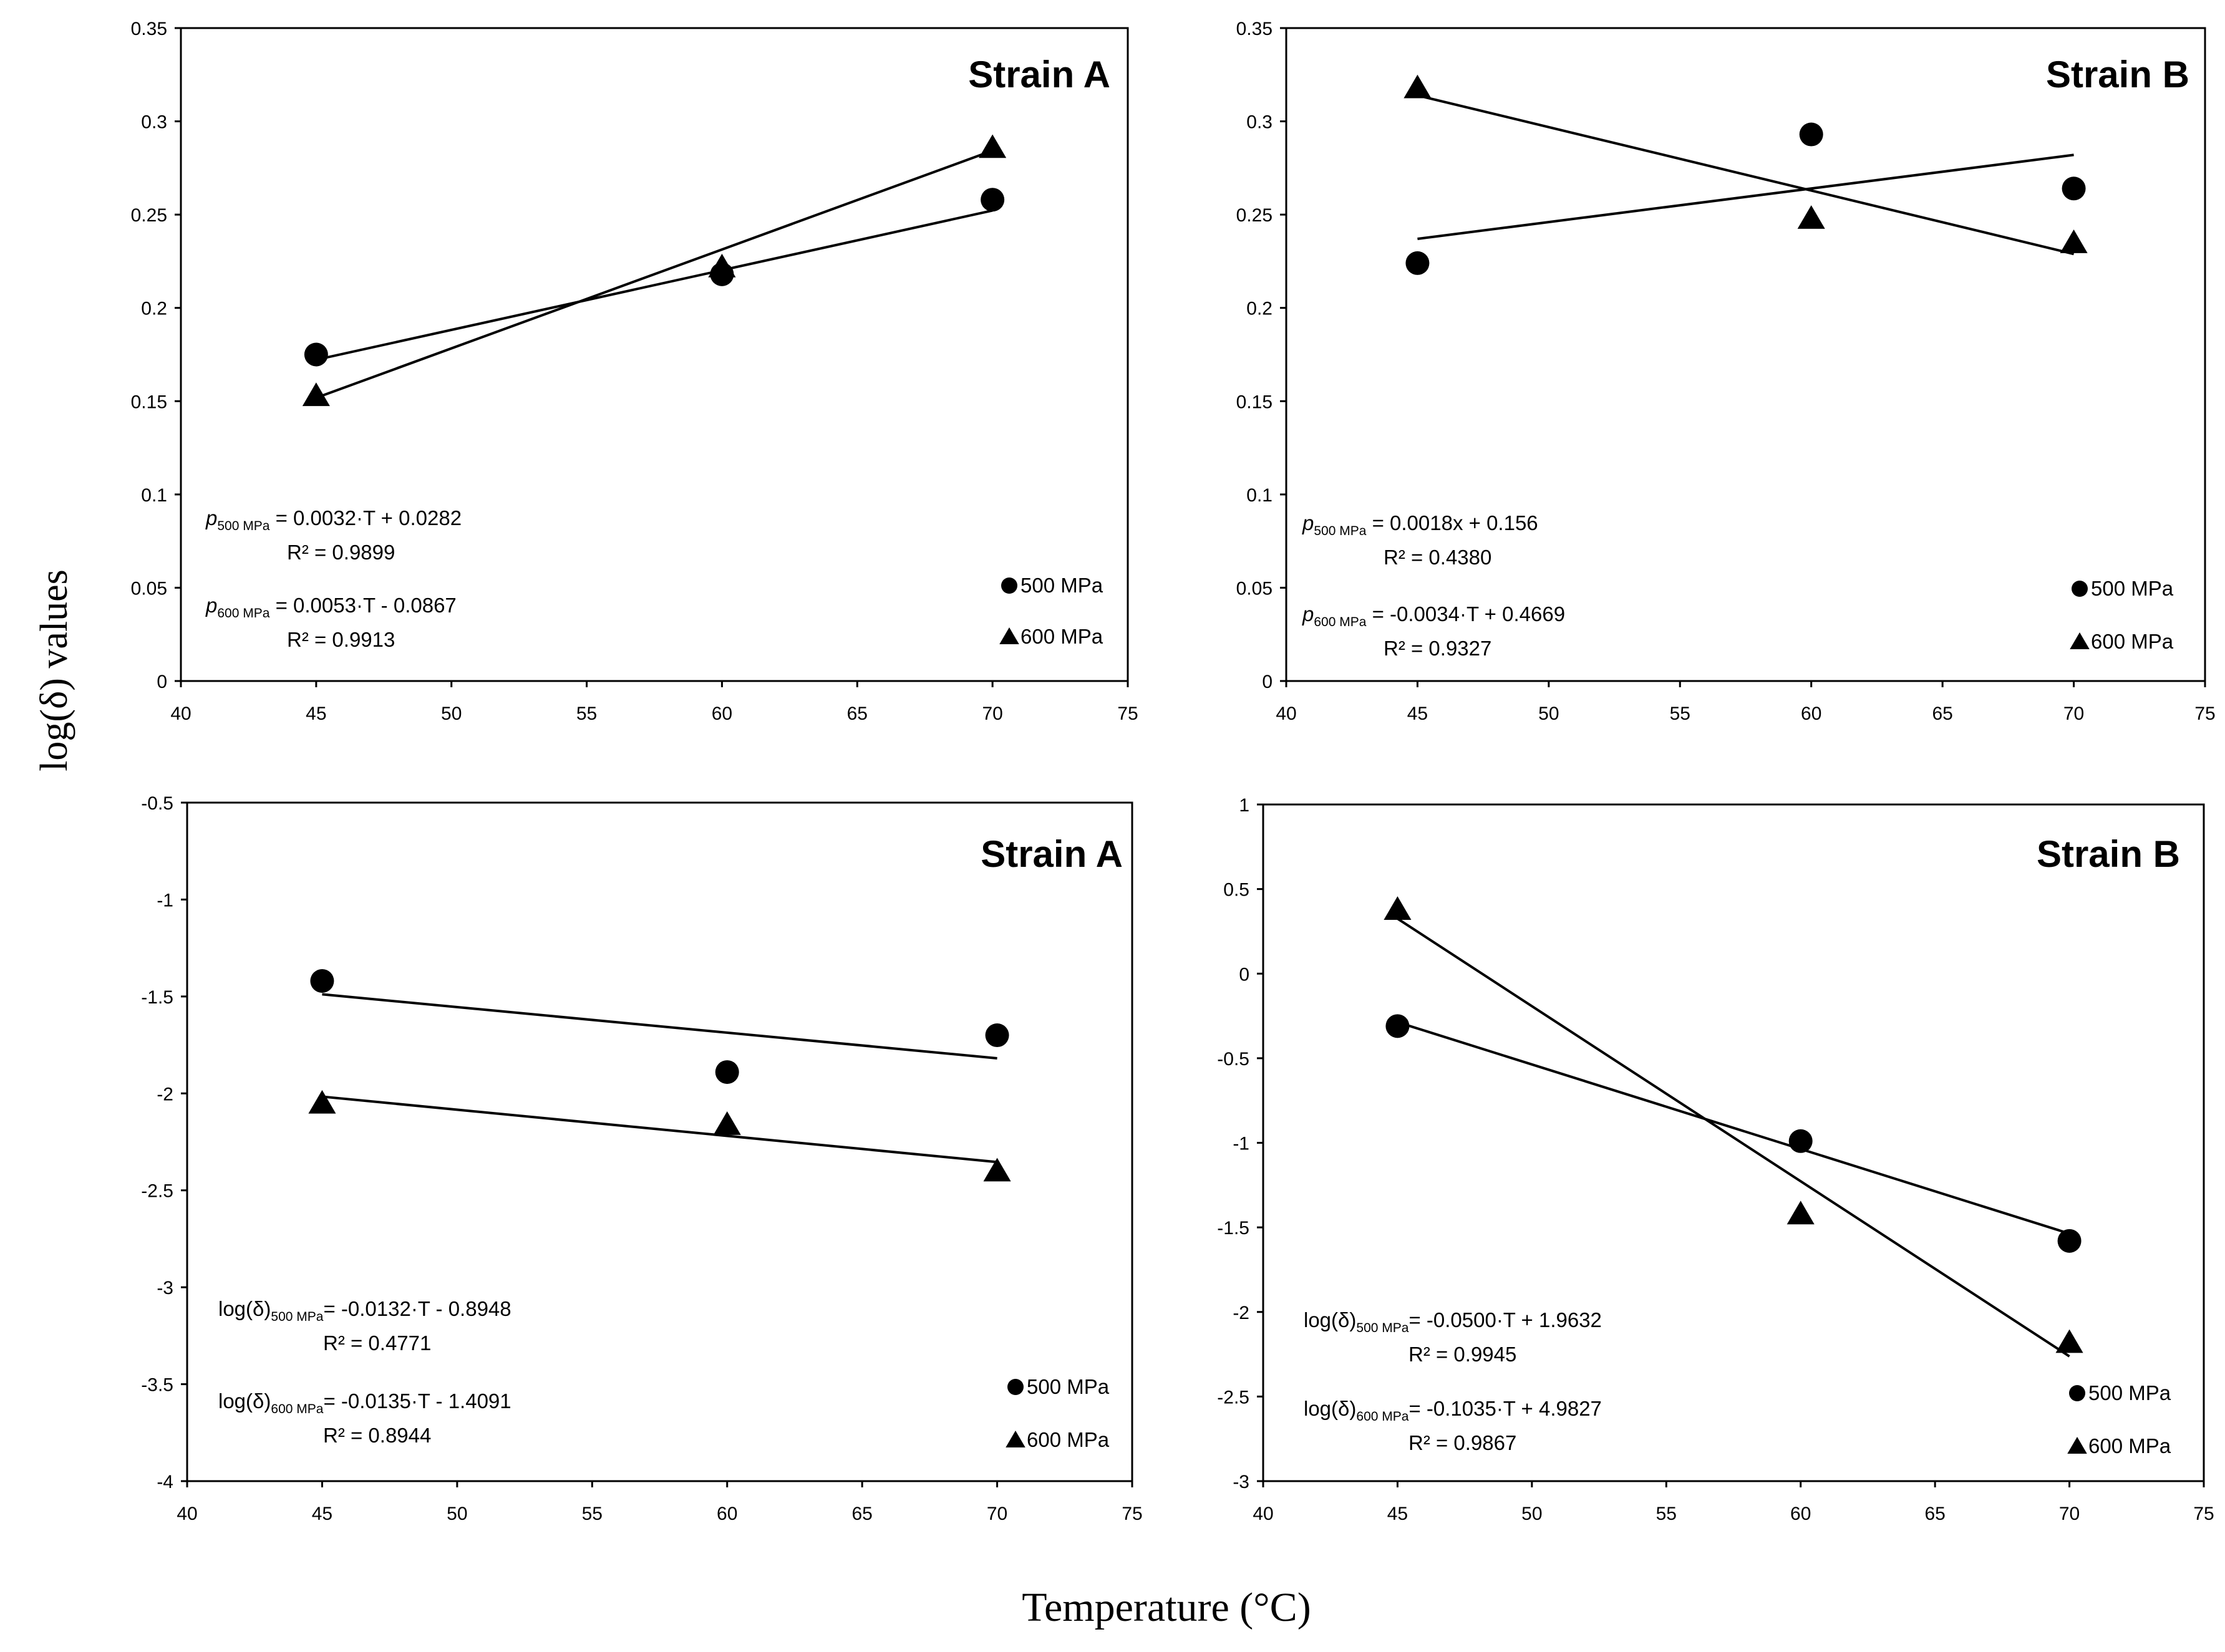 The image size is (2225, 1652). What do you see at coordinates (165, 1288) in the screenshot?
I see `y-tick-label: -3` at bounding box center [165, 1288].